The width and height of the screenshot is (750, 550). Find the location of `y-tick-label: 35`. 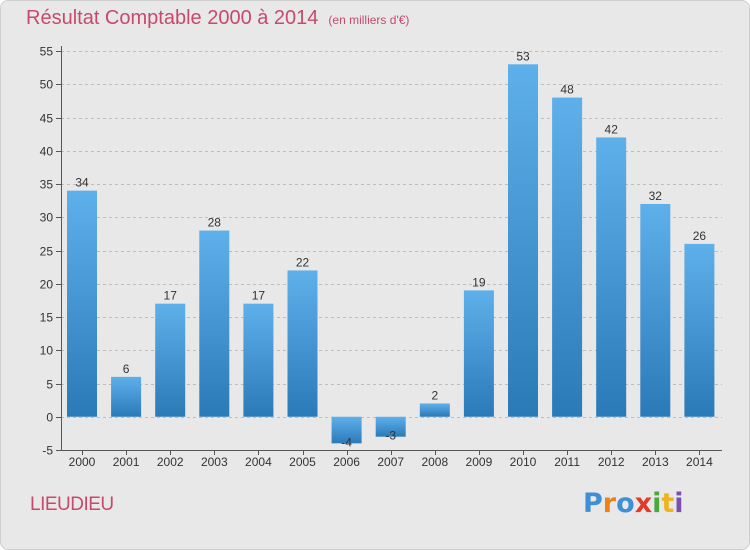

y-tick-label: 35 is located at coordinates (47, 185).